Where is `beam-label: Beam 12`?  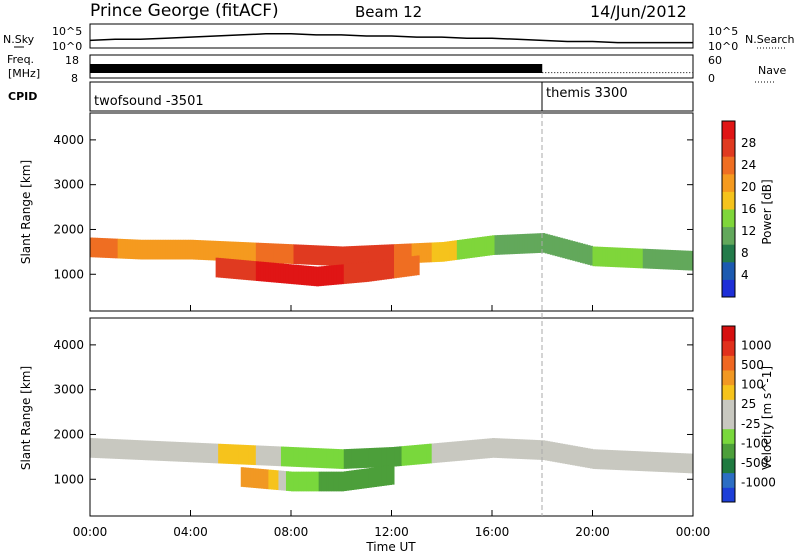 beam-label: Beam 12 is located at coordinates (388, 12).